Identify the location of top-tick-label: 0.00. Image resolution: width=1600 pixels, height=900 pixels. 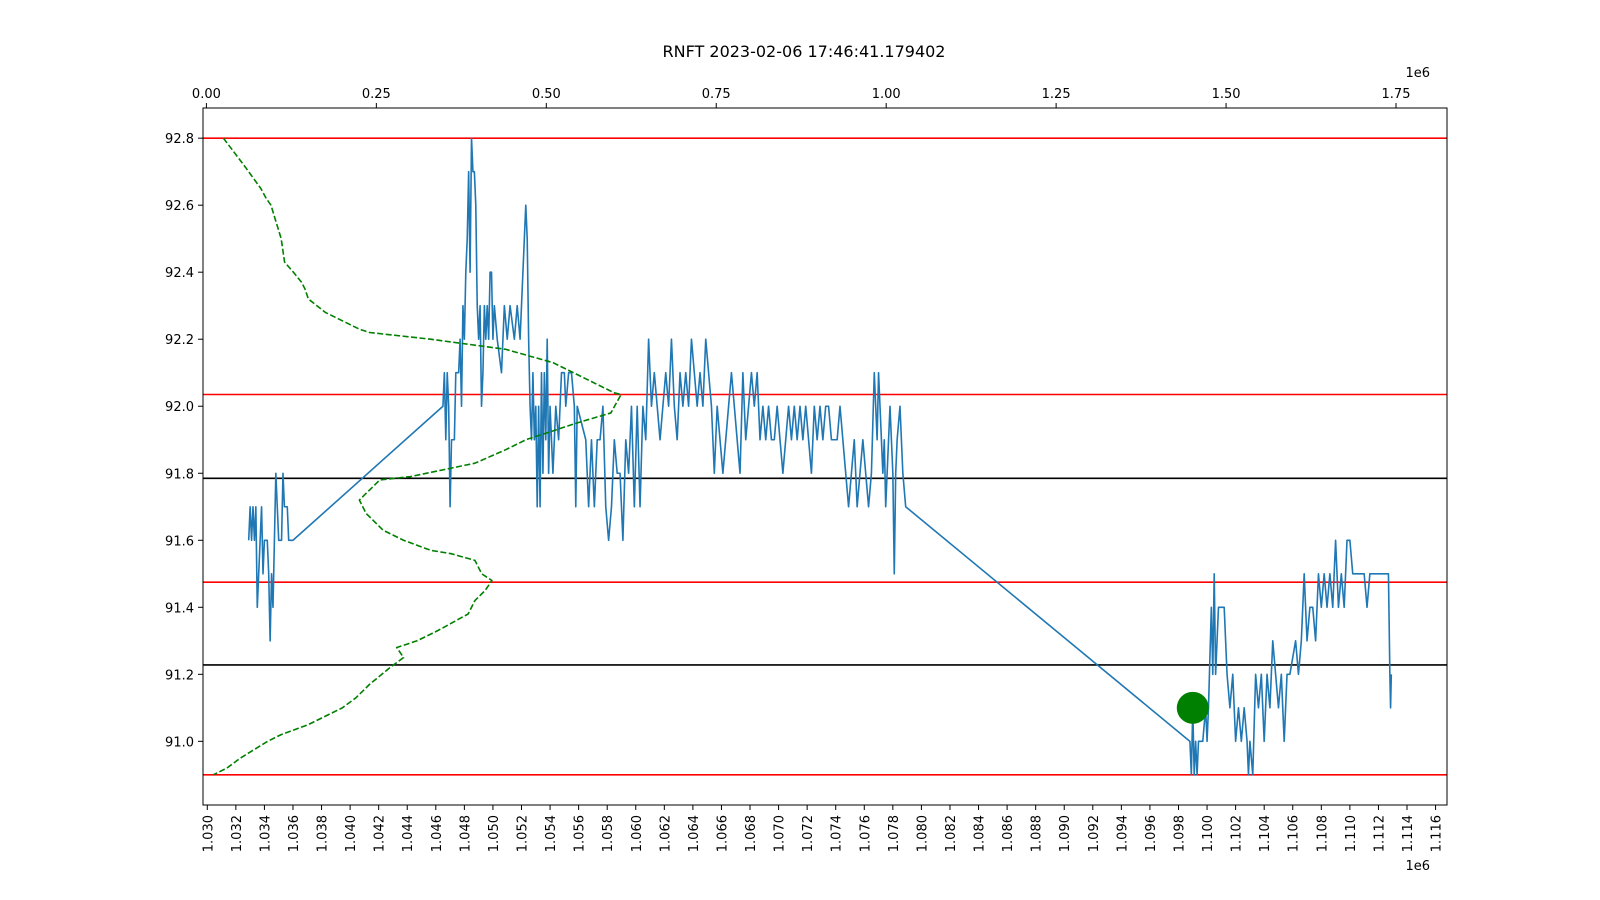
(206, 94).